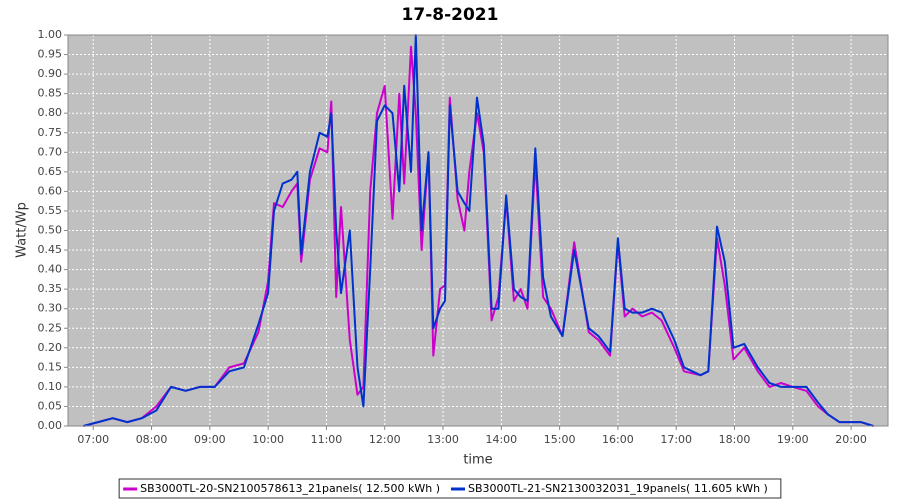 Image resolution: width=900 pixels, height=500 pixels. What do you see at coordinates (851, 439) in the screenshot?
I see `x-tick-label: 20:00` at bounding box center [851, 439].